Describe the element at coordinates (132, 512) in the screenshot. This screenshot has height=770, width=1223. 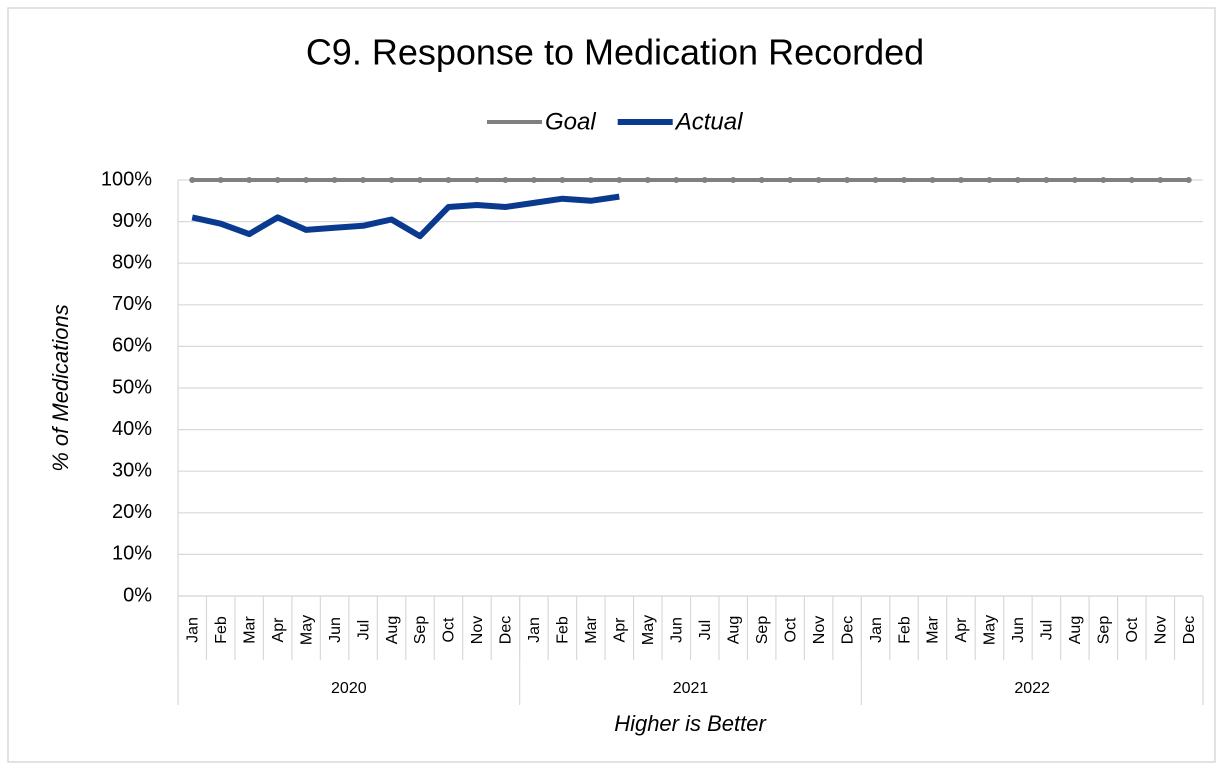
I see `y-tick-label: 20%` at that location.